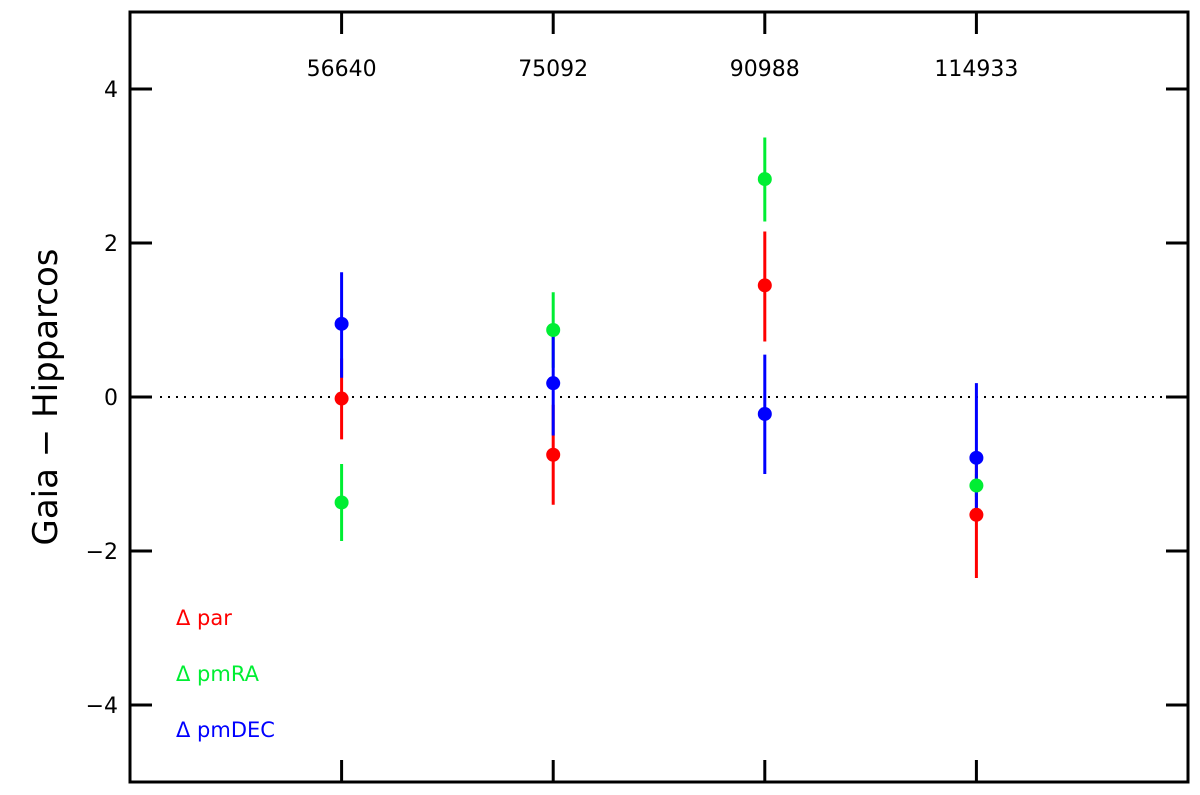 This screenshot has width=1200, height=795. I want to click on legend: Δ par Δ pmRA Δ pmDEC, so click(225, 674).